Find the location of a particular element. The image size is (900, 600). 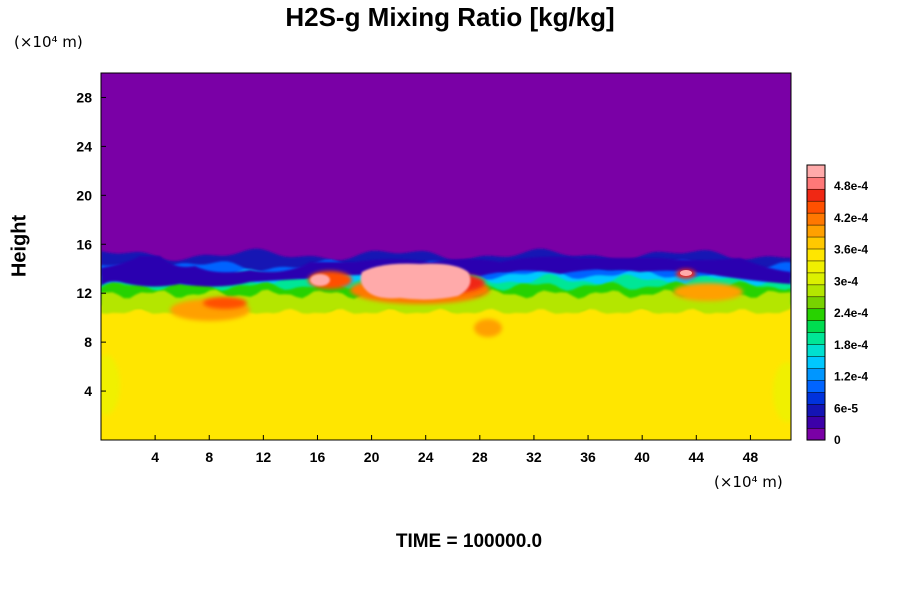

plume-core-right is located at coordinates (686, 273).